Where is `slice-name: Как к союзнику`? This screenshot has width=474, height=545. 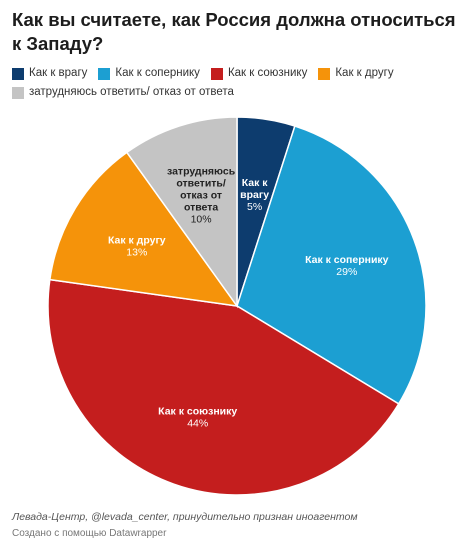
slice-name: Как к союзнику is located at coordinates (197, 411).